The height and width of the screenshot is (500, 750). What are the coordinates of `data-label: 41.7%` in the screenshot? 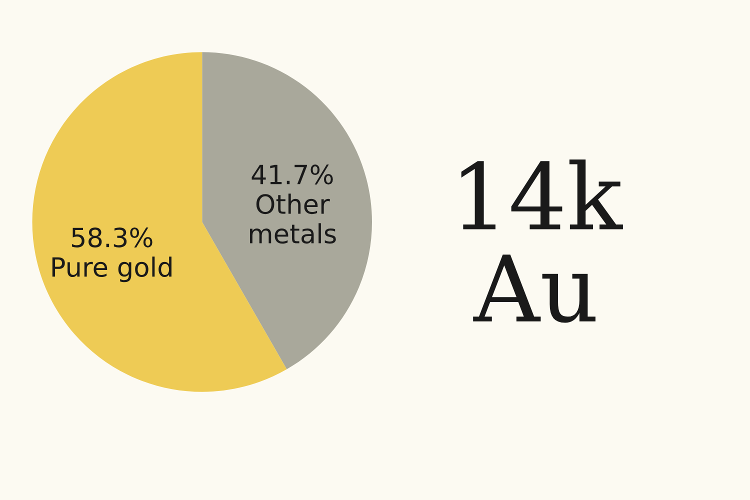 It's located at (292, 174).